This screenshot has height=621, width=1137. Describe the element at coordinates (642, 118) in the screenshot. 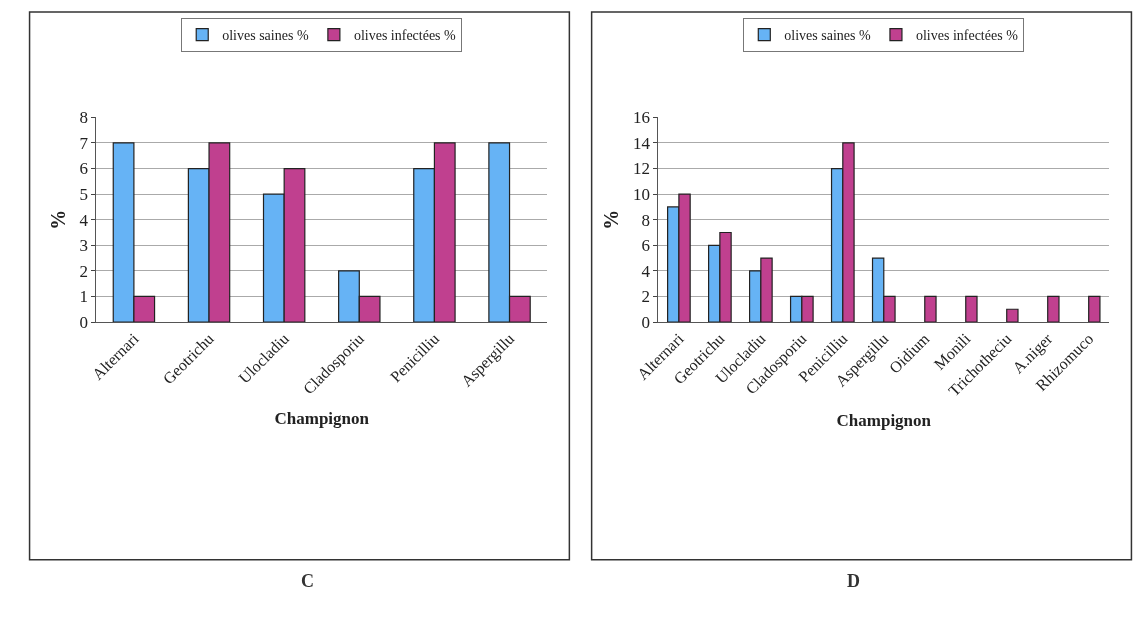

I see `y-tick-label: 16` at that location.